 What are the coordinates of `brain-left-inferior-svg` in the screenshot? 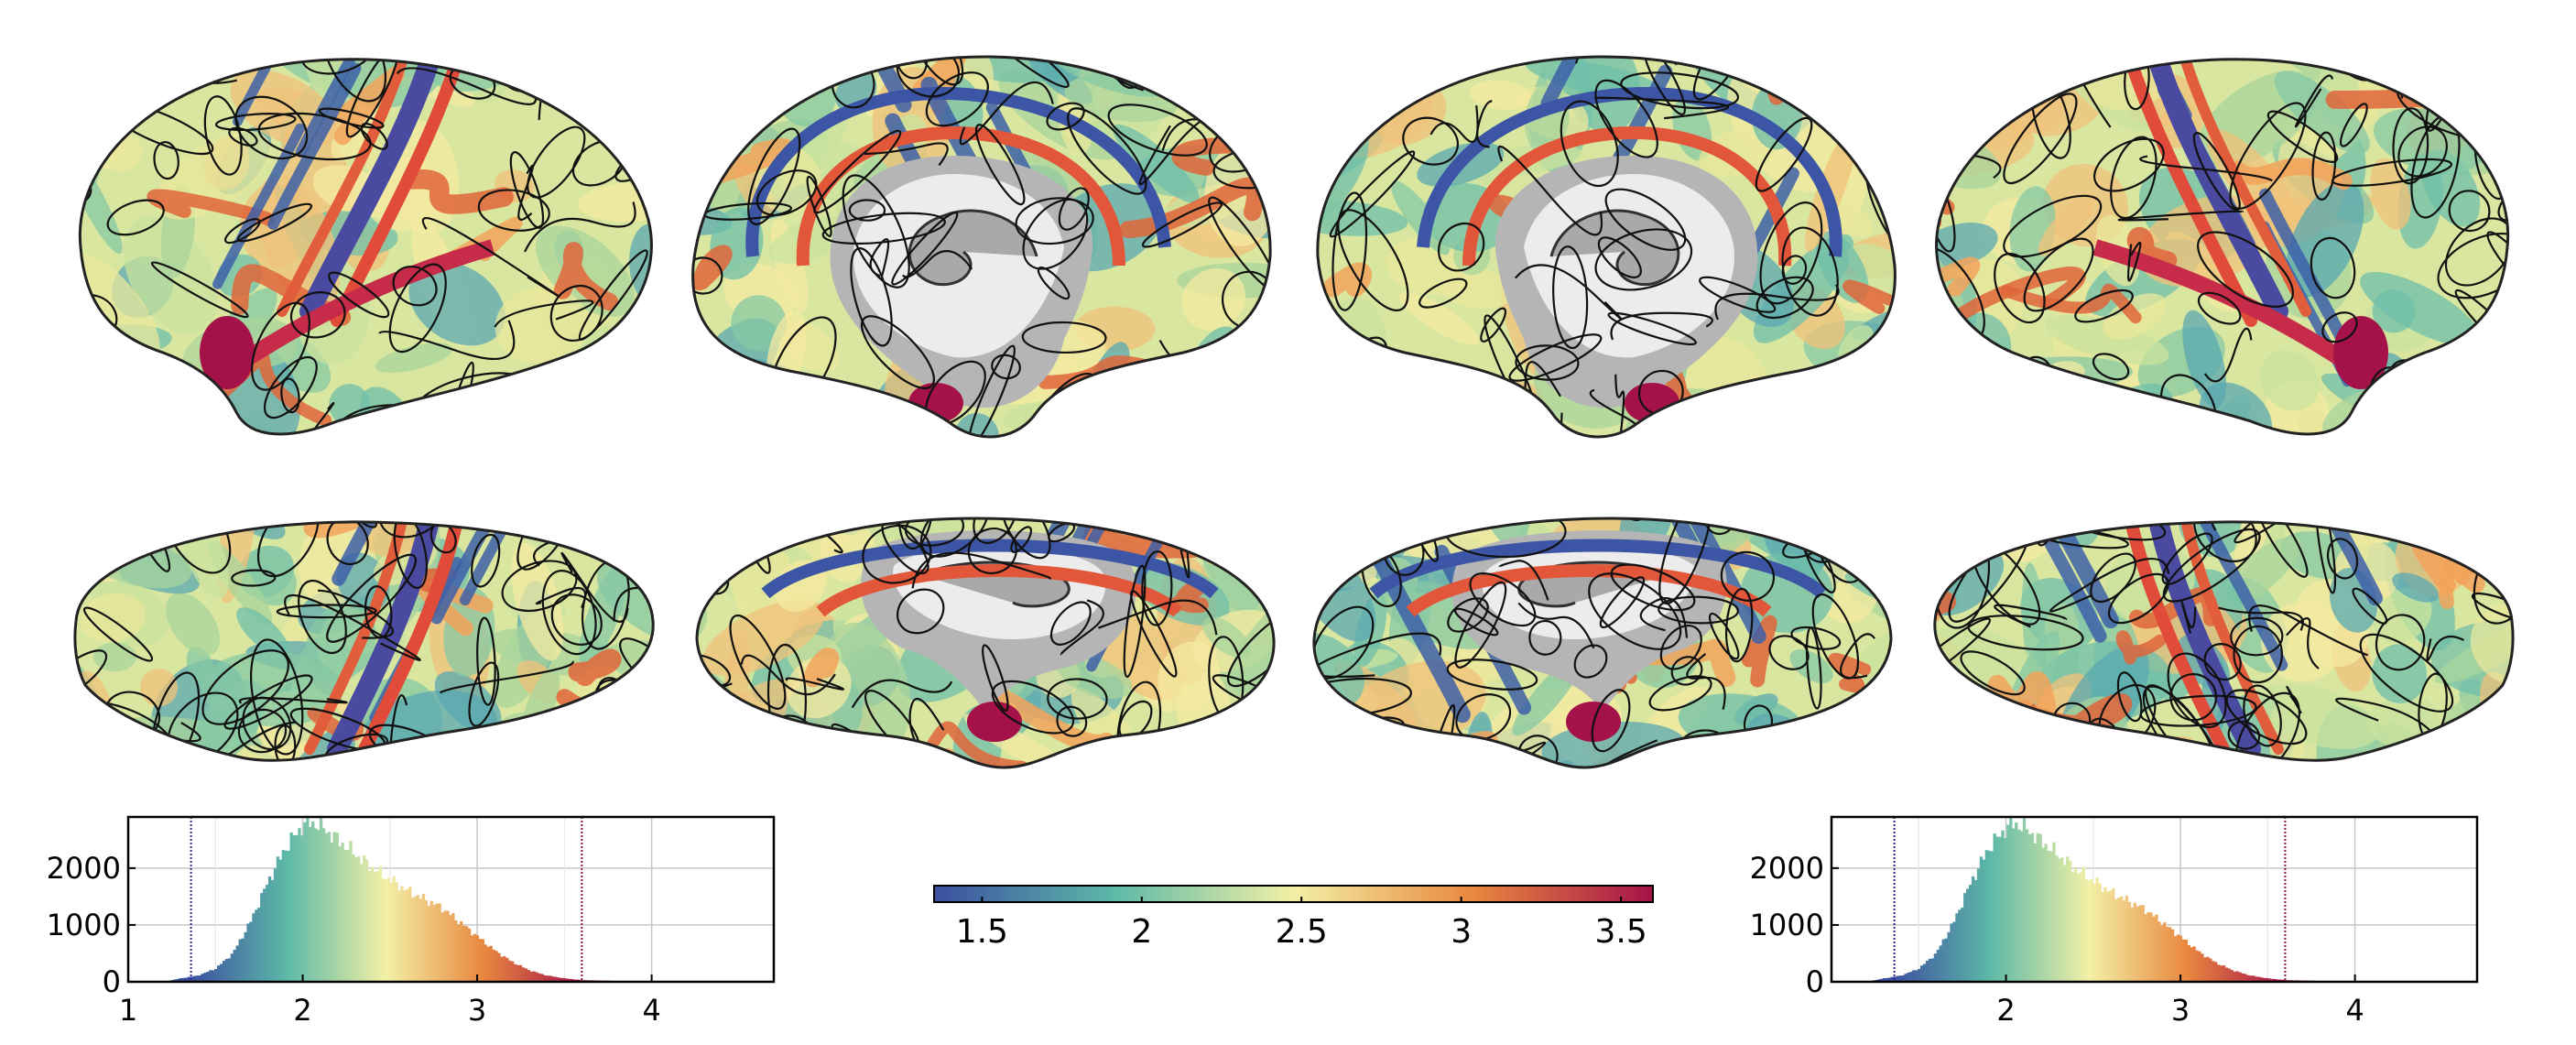 It's located at (985, 643).